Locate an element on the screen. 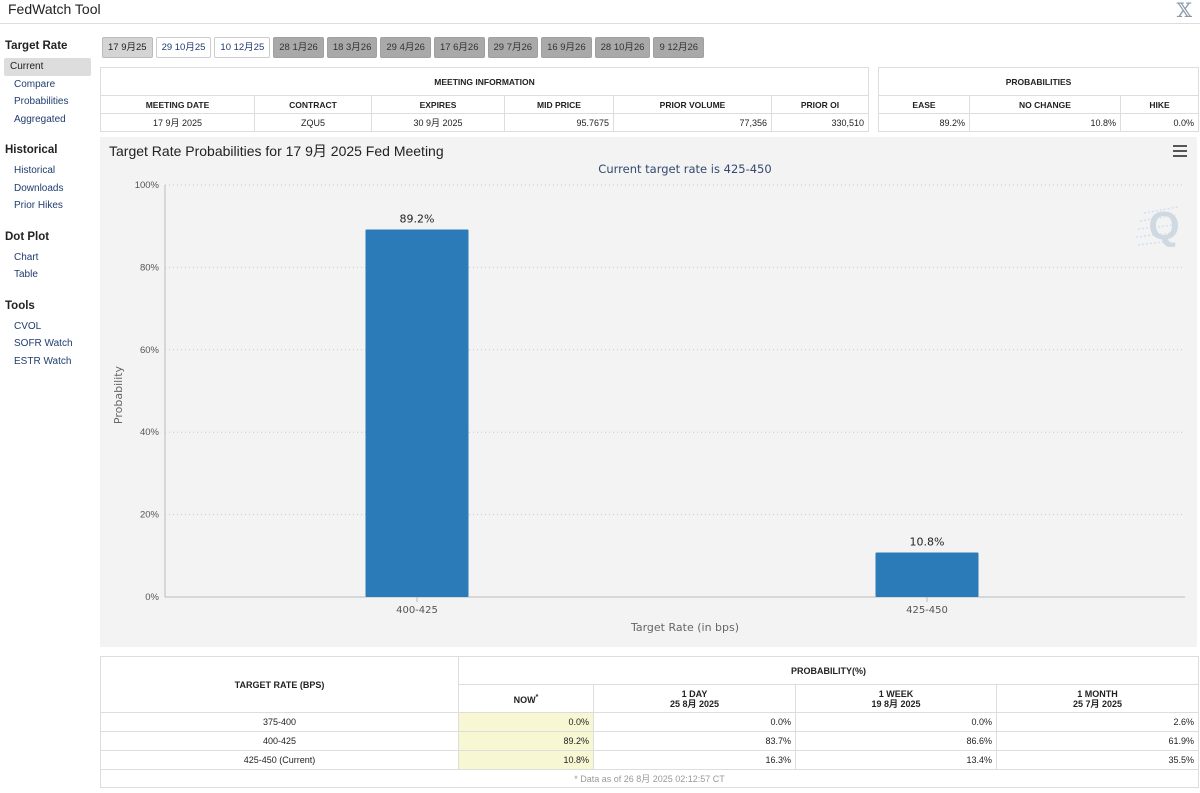  contract-value: ZQU5 is located at coordinates (313, 122).